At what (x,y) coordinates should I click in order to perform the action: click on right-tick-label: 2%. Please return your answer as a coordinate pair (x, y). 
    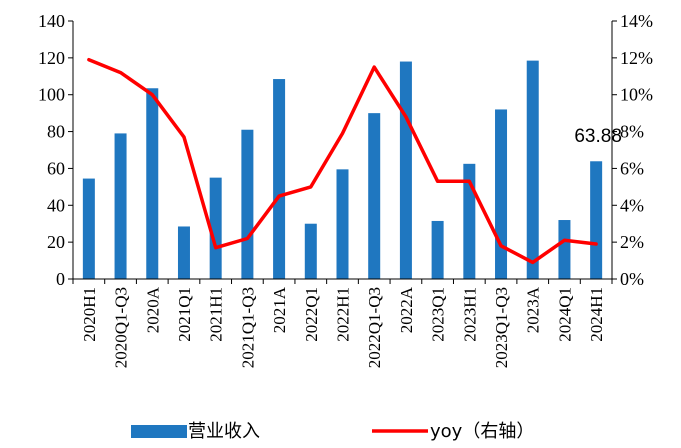
    Looking at the image, I should click on (632, 242).